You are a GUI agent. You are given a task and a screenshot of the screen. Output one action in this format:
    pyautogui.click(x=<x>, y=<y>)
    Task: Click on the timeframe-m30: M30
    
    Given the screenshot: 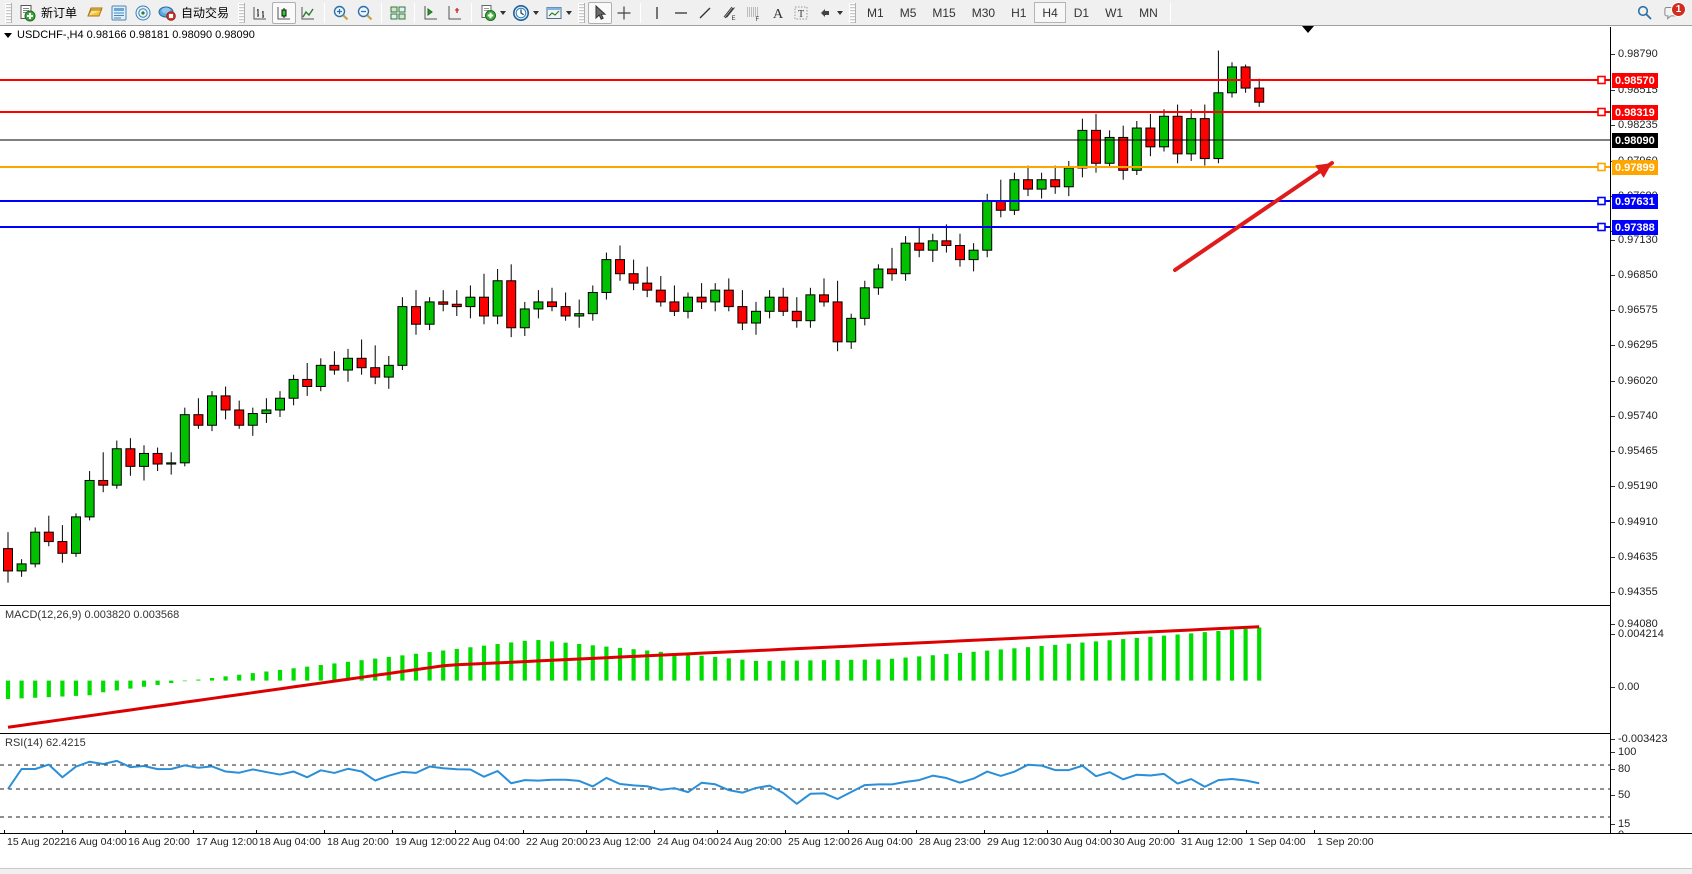 What is the action you would take?
    pyautogui.click(x=983, y=12)
    